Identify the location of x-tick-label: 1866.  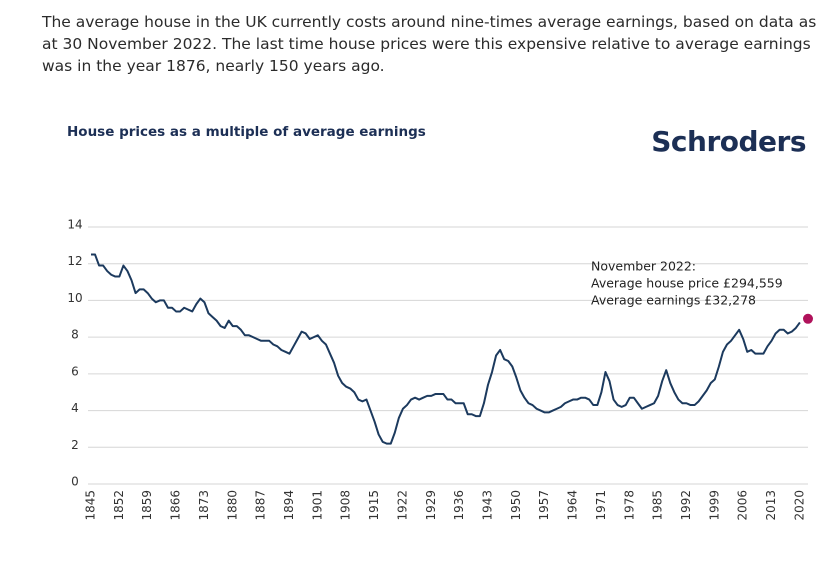
(176, 505).